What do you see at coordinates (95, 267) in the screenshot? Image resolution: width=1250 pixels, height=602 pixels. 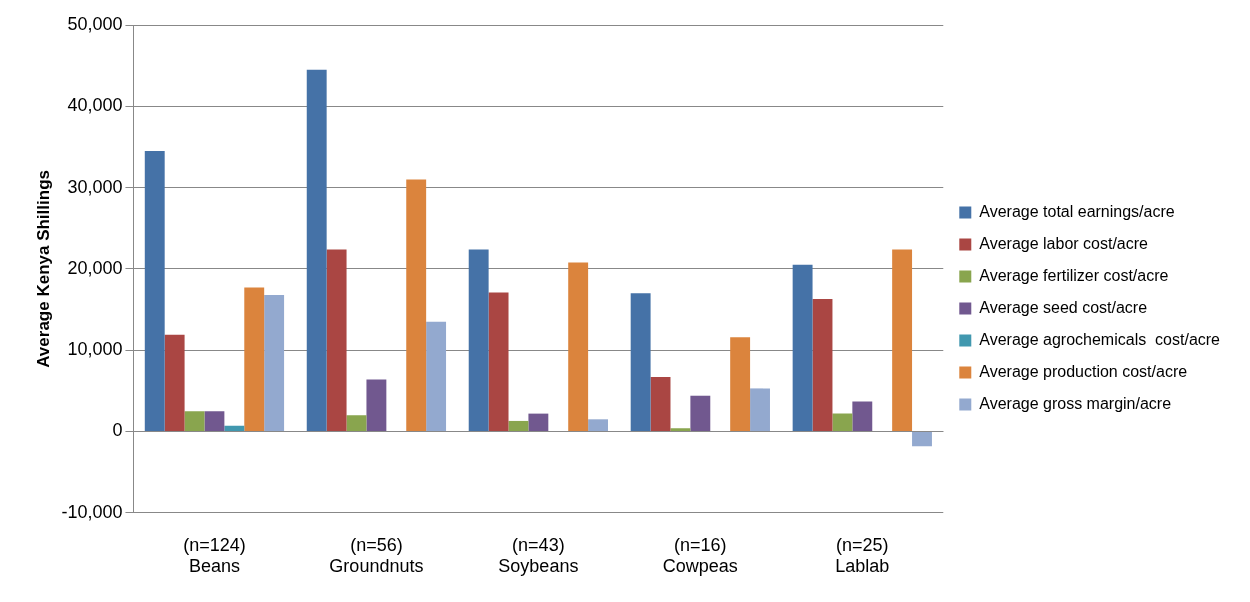 I see `y-tick-label: 20,000` at bounding box center [95, 267].